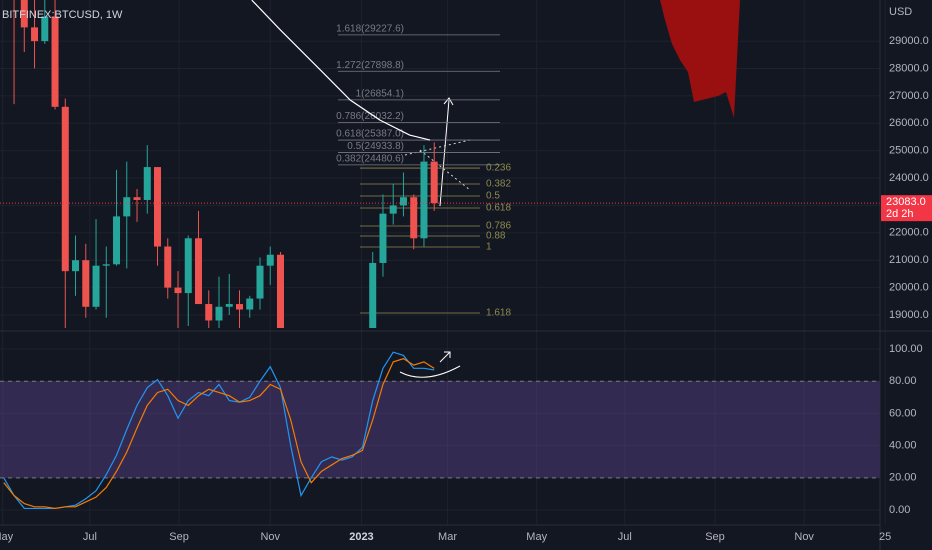 This screenshot has width=932, height=550. What do you see at coordinates (900, 214) in the screenshot?
I see `countdown: 2d 2h` at bounding box center [900, 214].